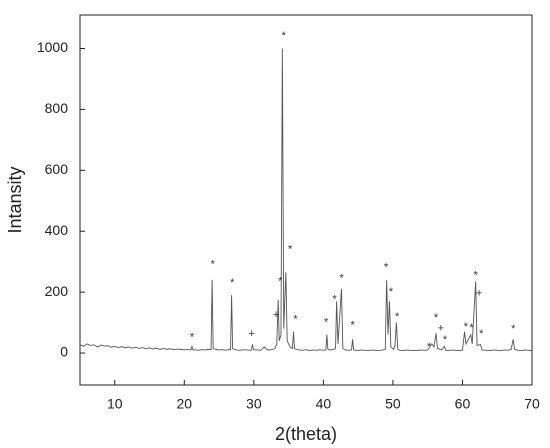 The width and height of the screenshot is (550, 448). What do you see at coordinates (64, 352) in the screenshot?
I see `y-tick-label: 0` at bounding box center [64, 352].